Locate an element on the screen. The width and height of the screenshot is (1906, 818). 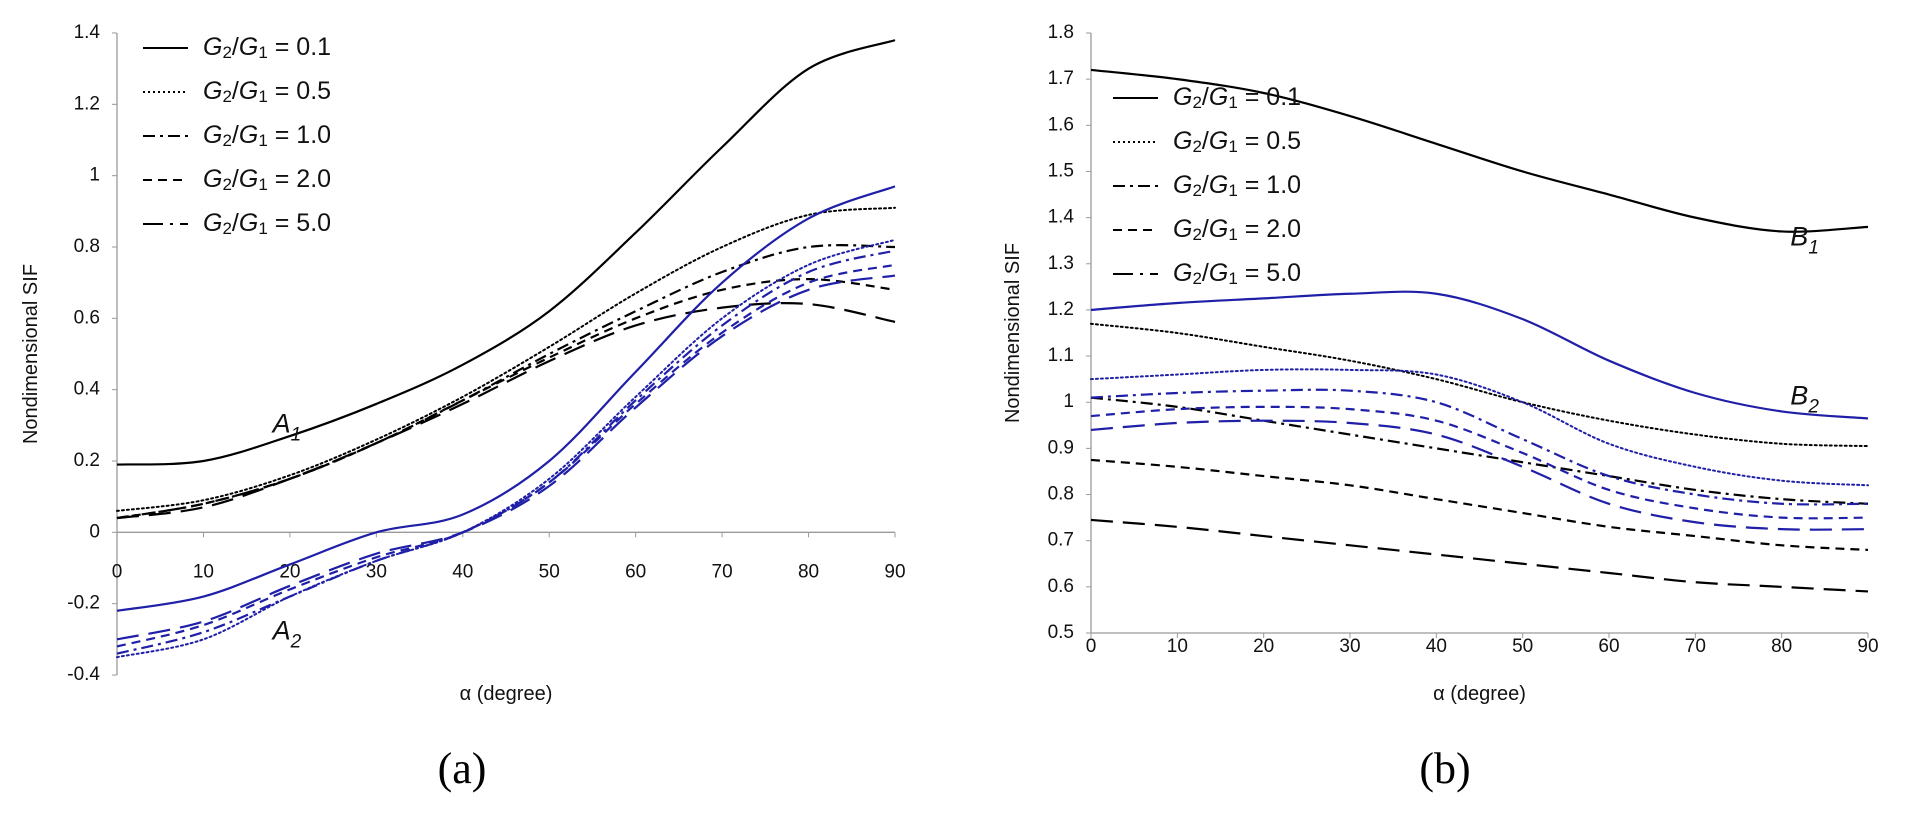
annotation-a2: A2 is located at coordinates (286, 633).